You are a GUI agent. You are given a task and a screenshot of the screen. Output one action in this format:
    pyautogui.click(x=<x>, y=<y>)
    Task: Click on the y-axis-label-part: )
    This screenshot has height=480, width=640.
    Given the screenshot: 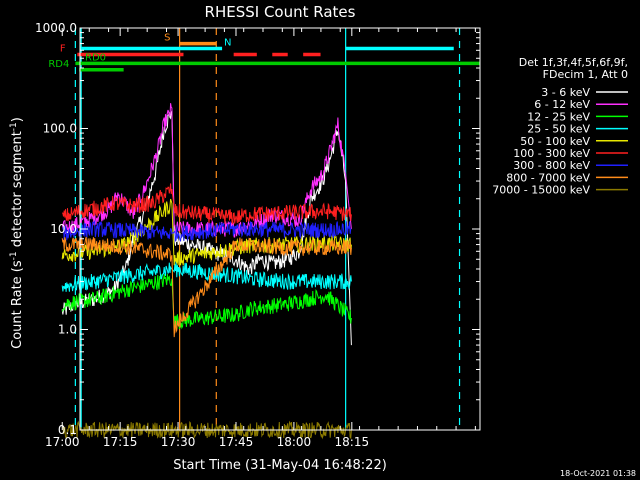 What is the action you would take?
    pyautogui.click(x=17, y=119)
    